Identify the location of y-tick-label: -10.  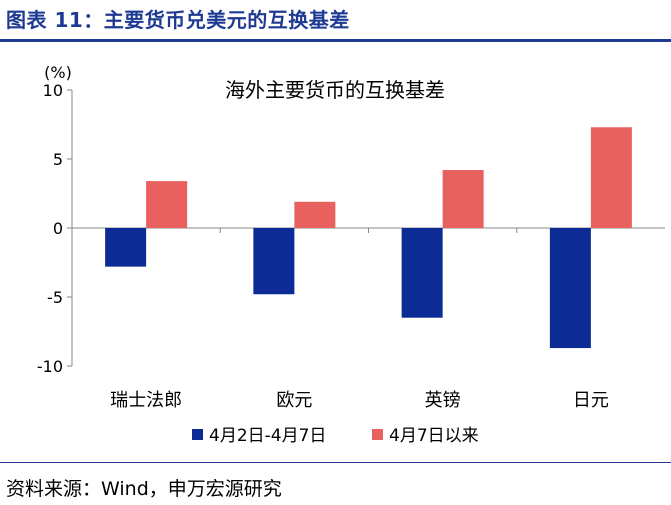
(50, 366).